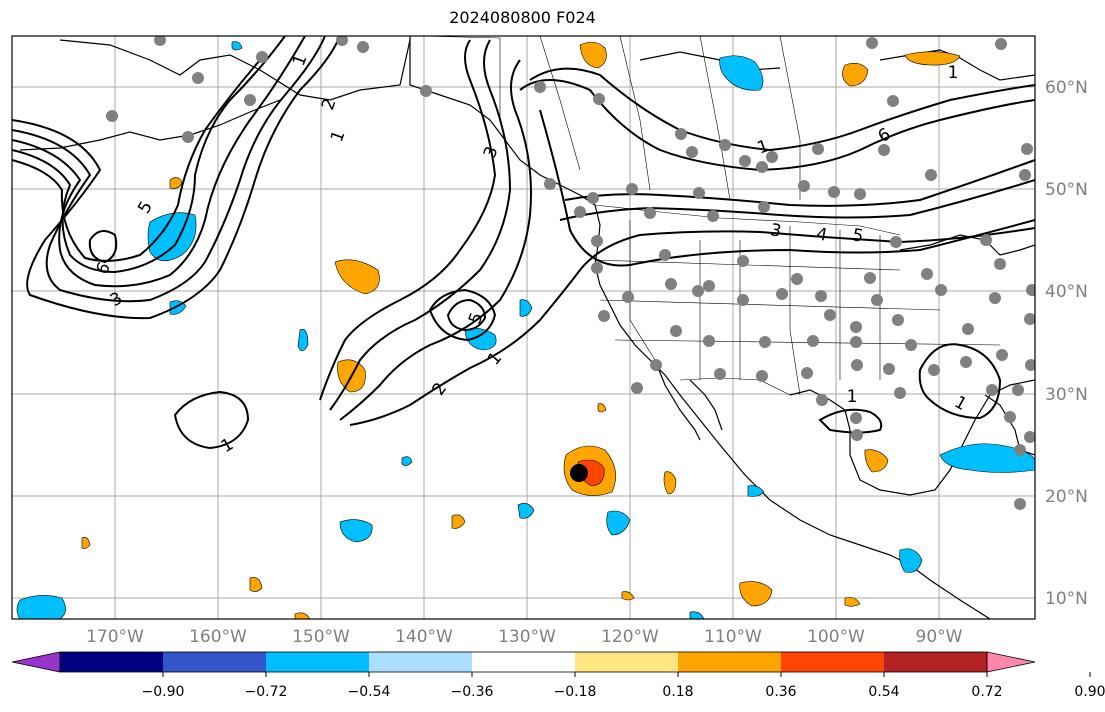 Image resolution: width=1105 pixels, height=712 pixels. I want to click on colorbar-outline, so click(523, 662).